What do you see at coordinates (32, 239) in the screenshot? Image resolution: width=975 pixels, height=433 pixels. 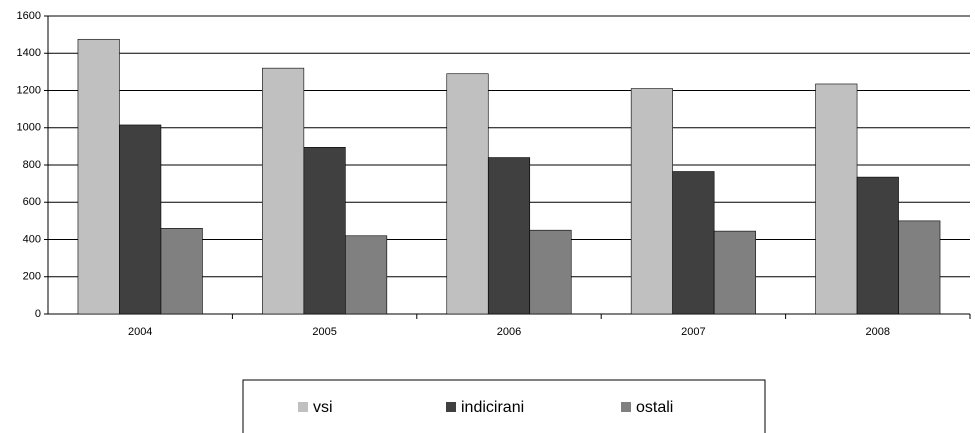 I see `y-tick-label: 400` at bounding box center [32, 239].